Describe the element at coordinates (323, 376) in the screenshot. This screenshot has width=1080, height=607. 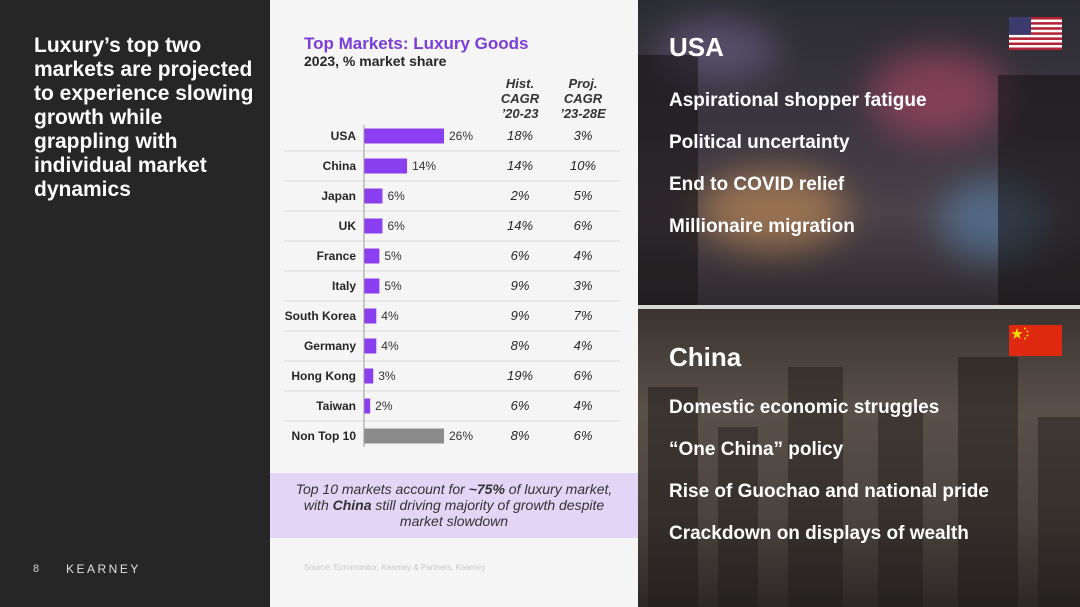
I see `category-label: Hong Kong` at that location.